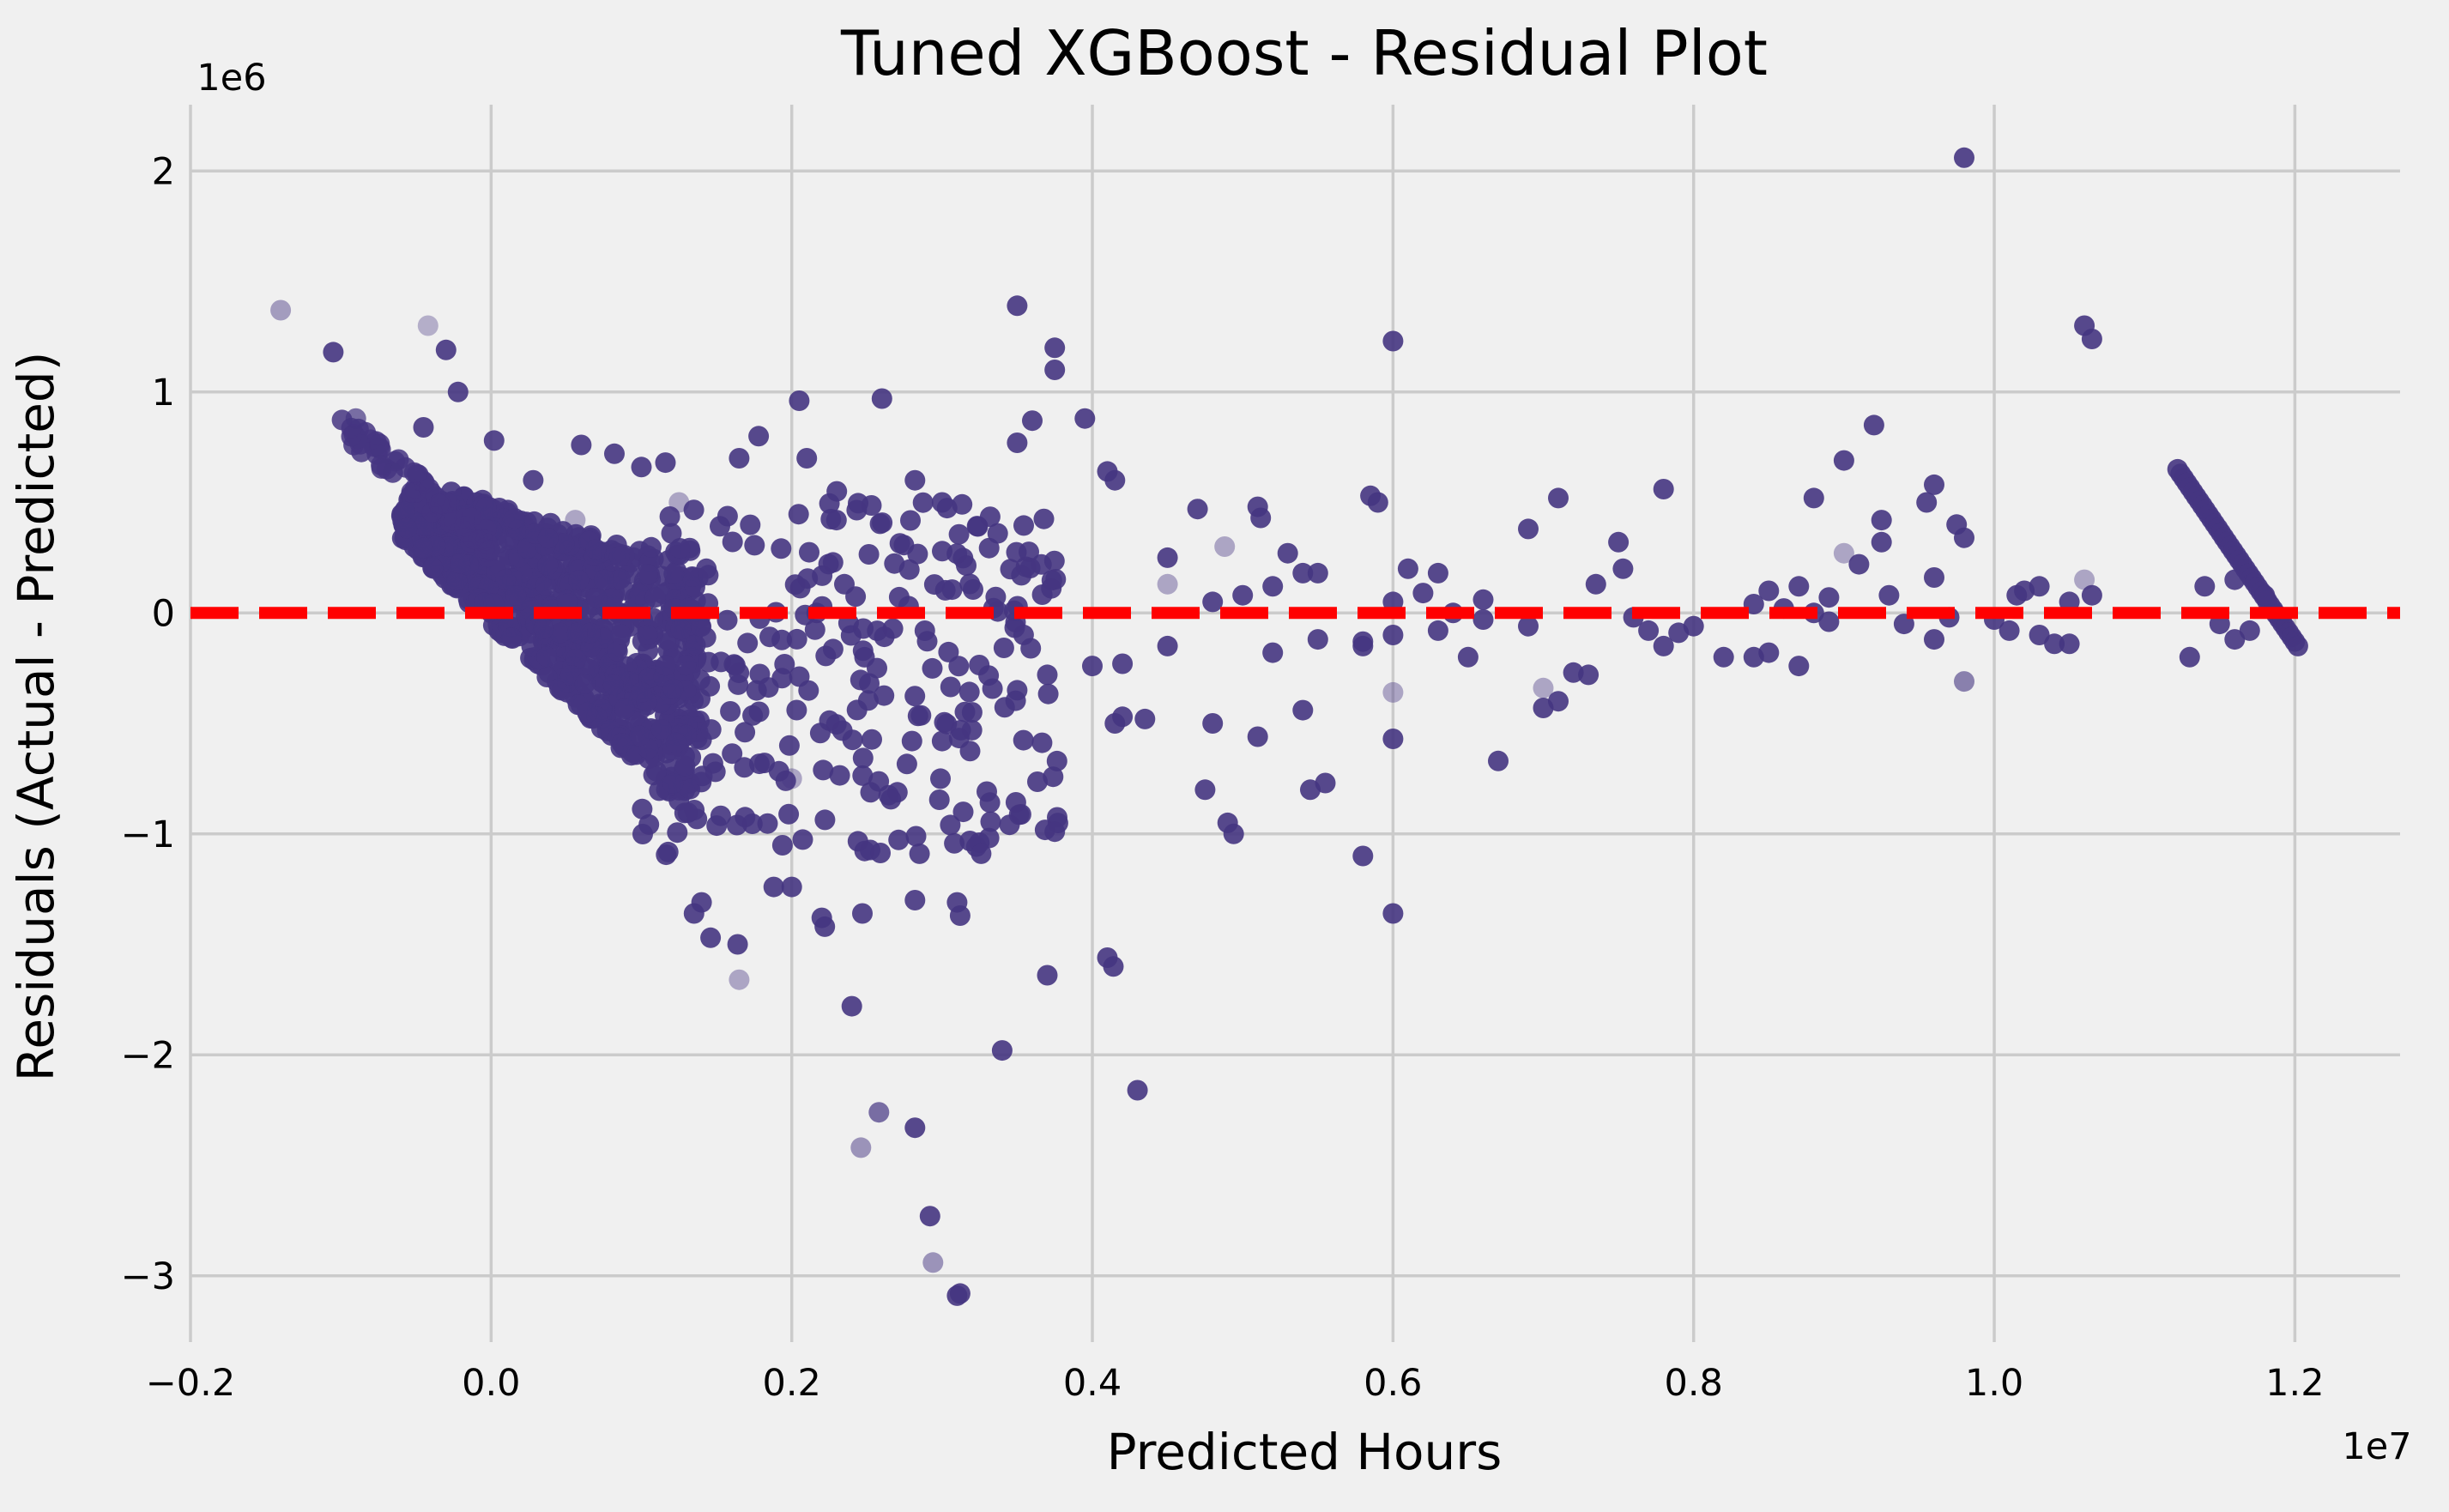 The image size is (2449, 1512). What do you see at coordinates (1393, 1383) in the screenshot?
I see `x-tick-label: 0.6` at bounding box center [1393, 1383].